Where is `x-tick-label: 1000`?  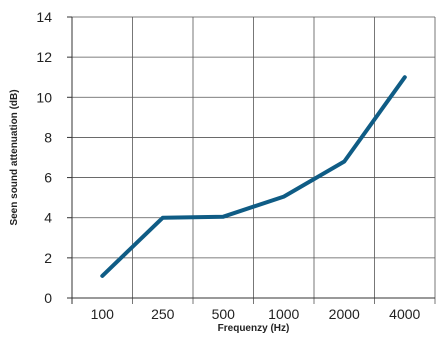
x-tick-label: 1000 is located at coordinates (283, 314).